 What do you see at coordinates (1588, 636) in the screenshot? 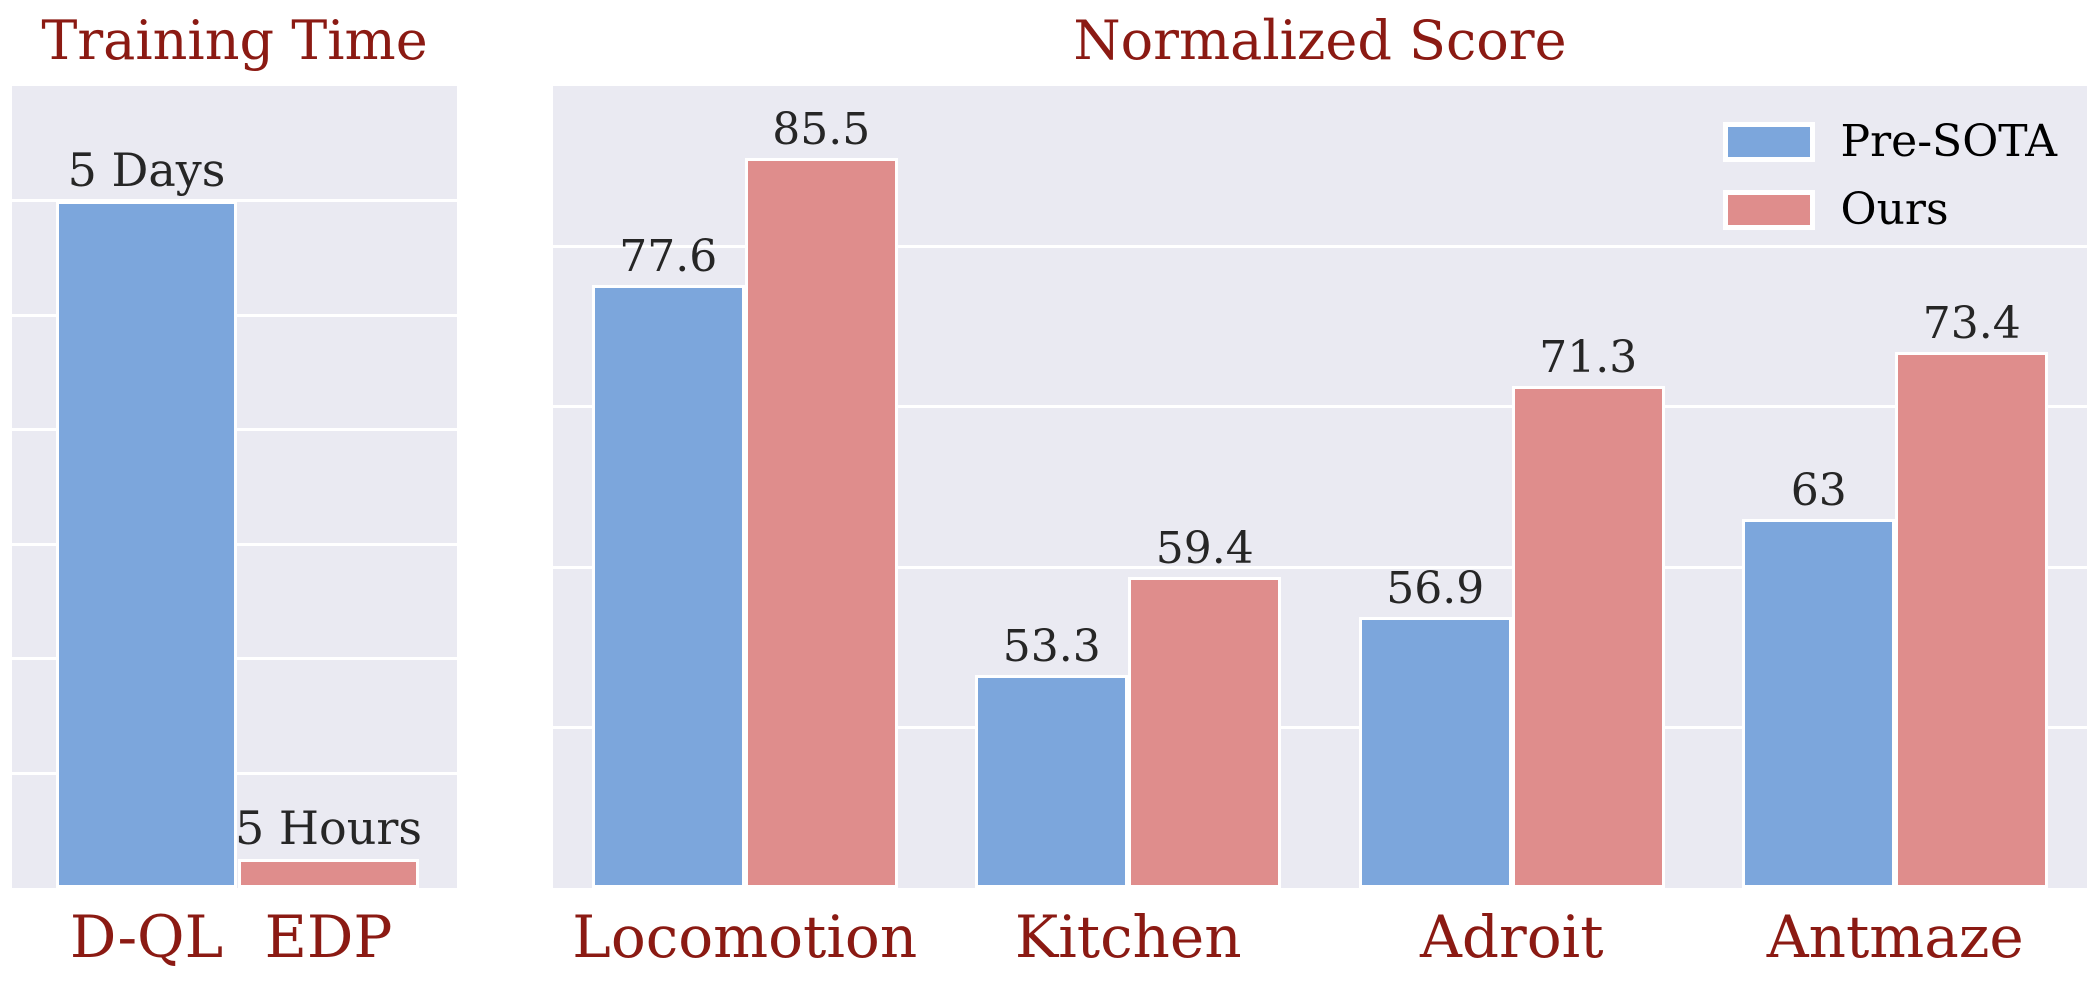
I see `bar-adroit-ours` at bounding box center [1588, 636].